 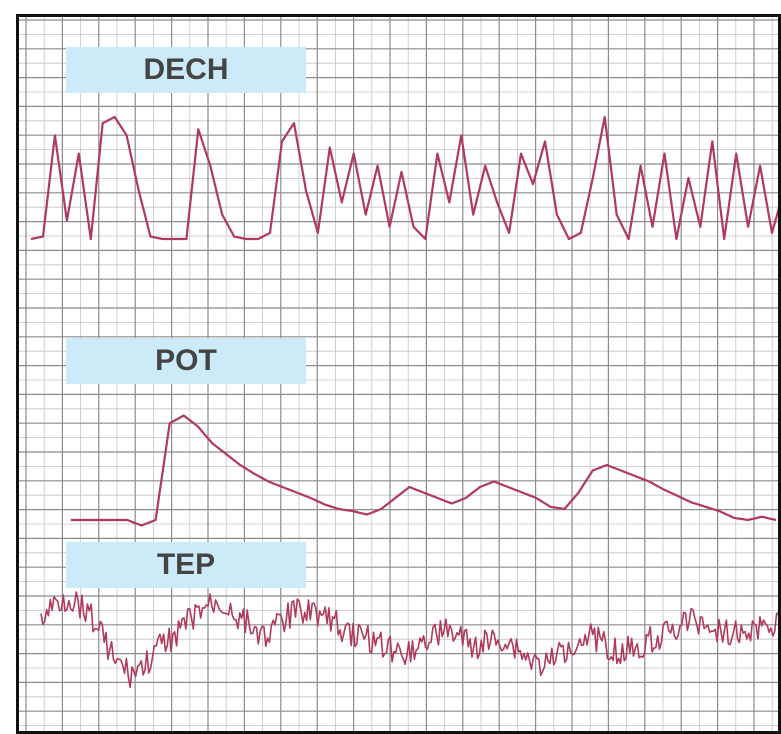 I want to click on tep-trace, so click(x=409, y=640).